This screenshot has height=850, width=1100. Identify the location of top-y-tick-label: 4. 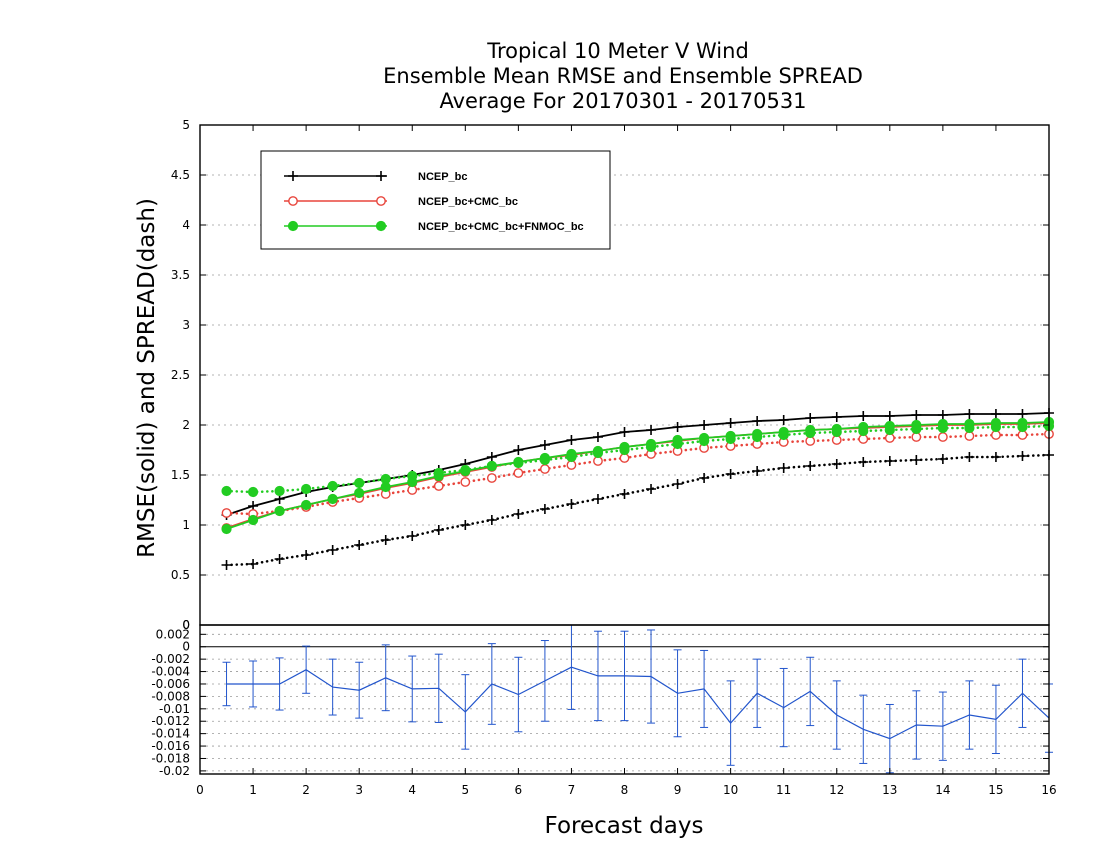
(186, 225).